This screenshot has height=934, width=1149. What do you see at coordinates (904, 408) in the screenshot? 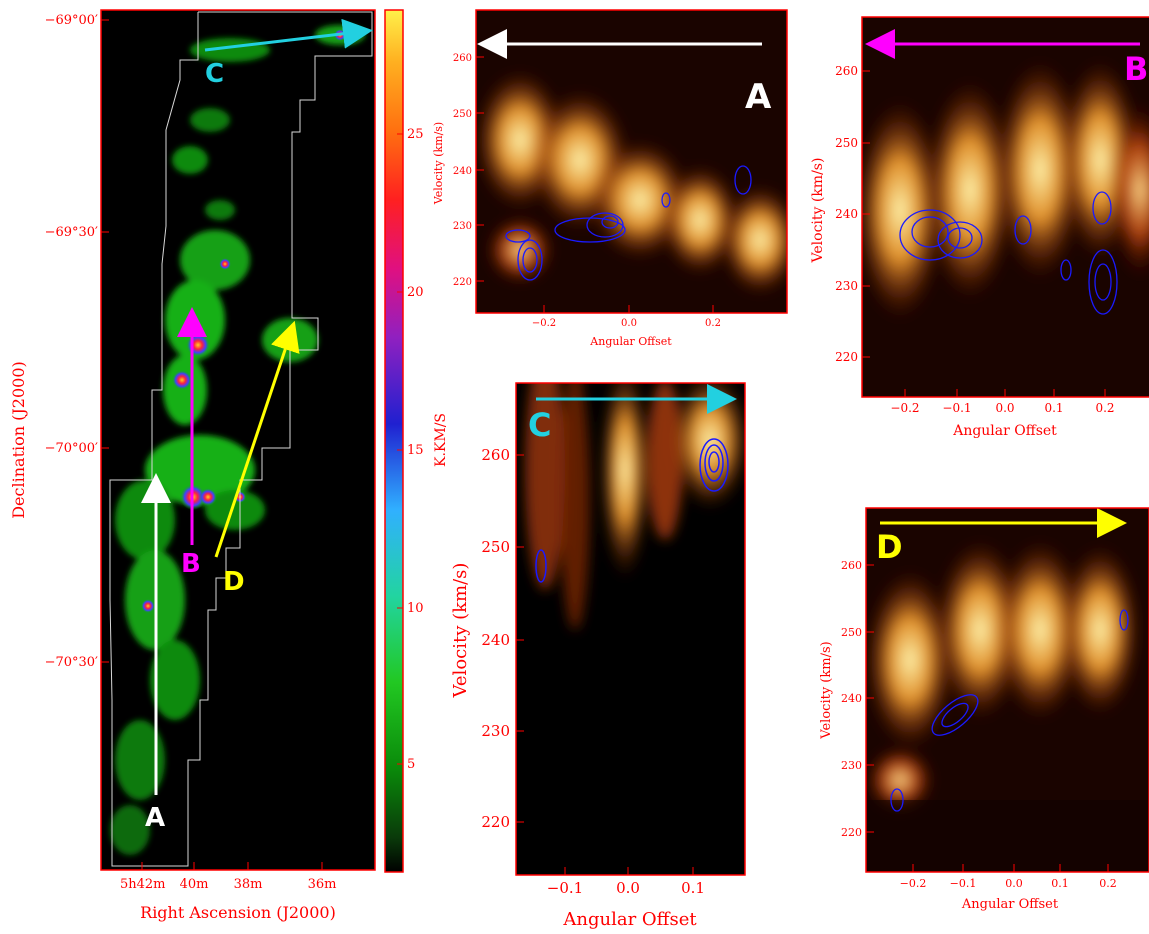
I see `pv-b-x-tick: −0.2` at bounding box center [904, 408].